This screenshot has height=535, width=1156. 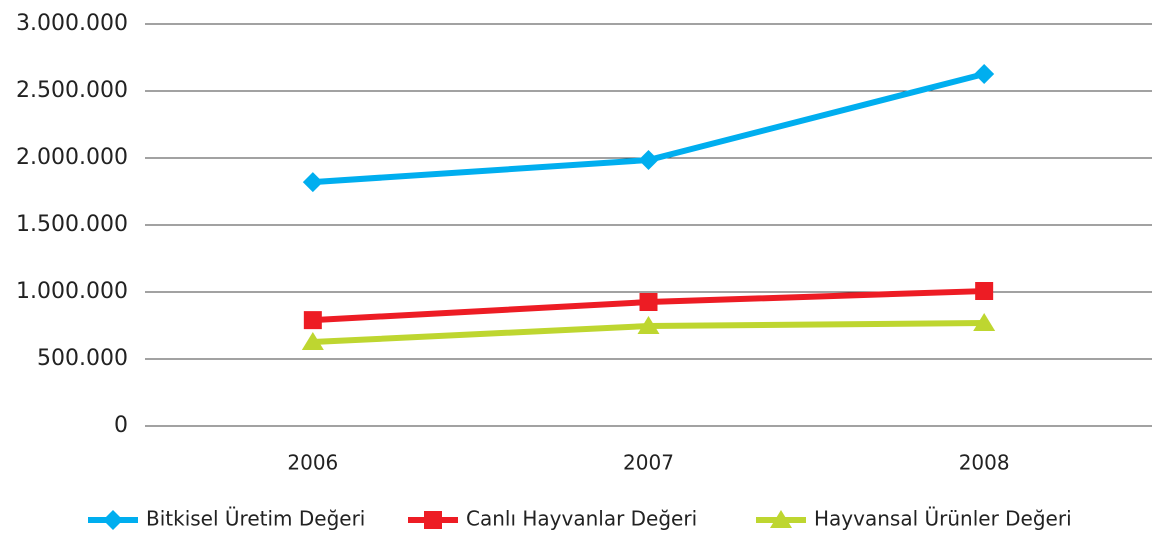 I want to click on y-tick-label: 500.000, so click(x=82, y=358).